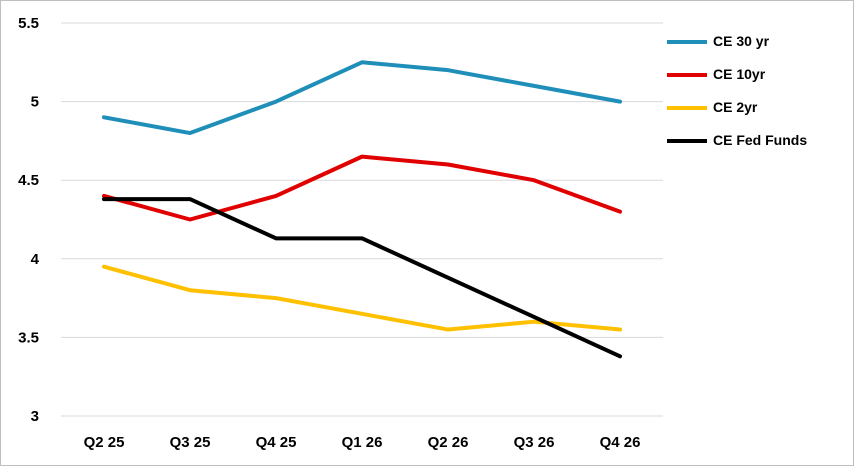 The width and height of the screenshot is (854, 466). I want to click on x-tick-label: Q3 26, so click(534, 442).